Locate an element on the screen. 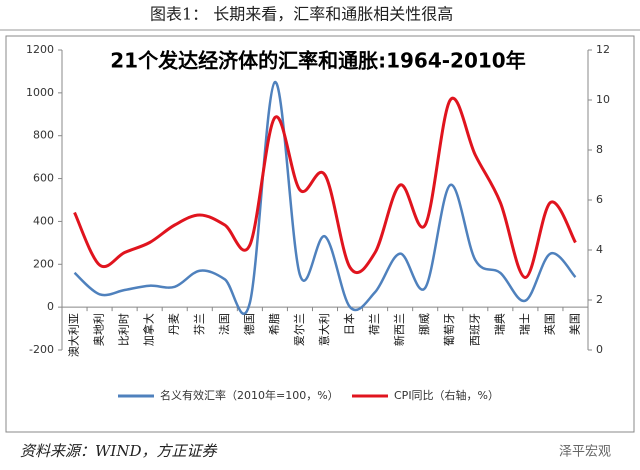  y-tick-label: 600 is located at coordinates (43, 178).